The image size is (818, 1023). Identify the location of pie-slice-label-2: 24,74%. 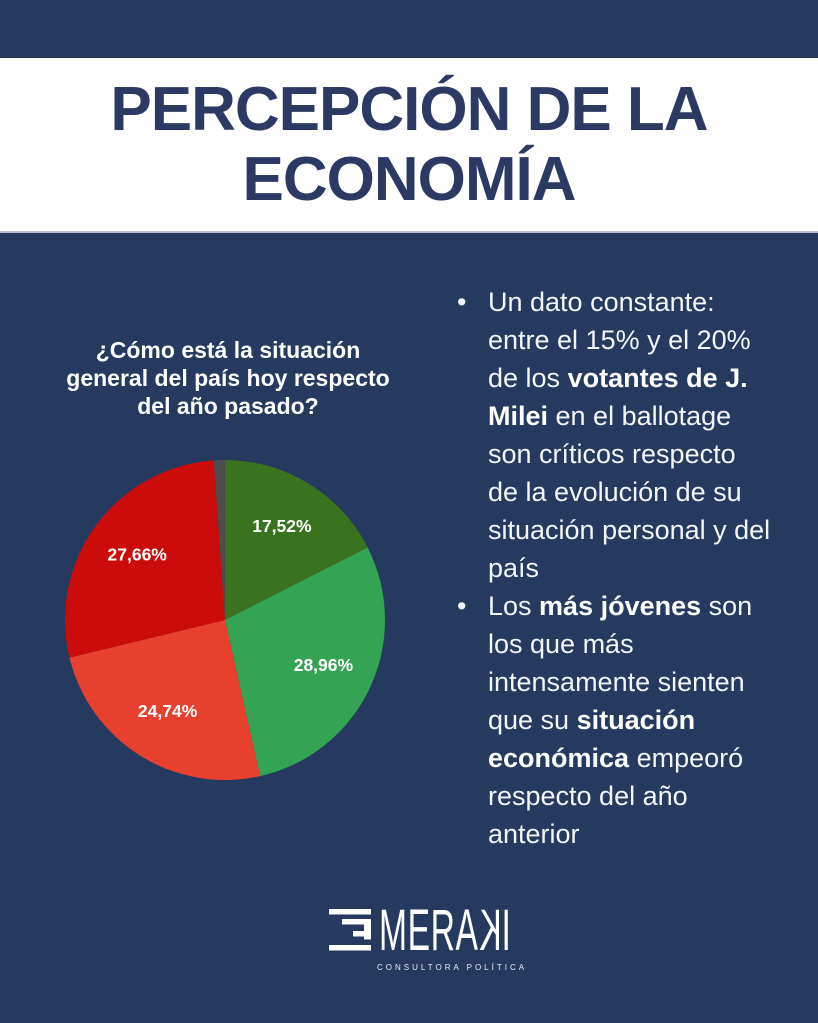
(168, 711).